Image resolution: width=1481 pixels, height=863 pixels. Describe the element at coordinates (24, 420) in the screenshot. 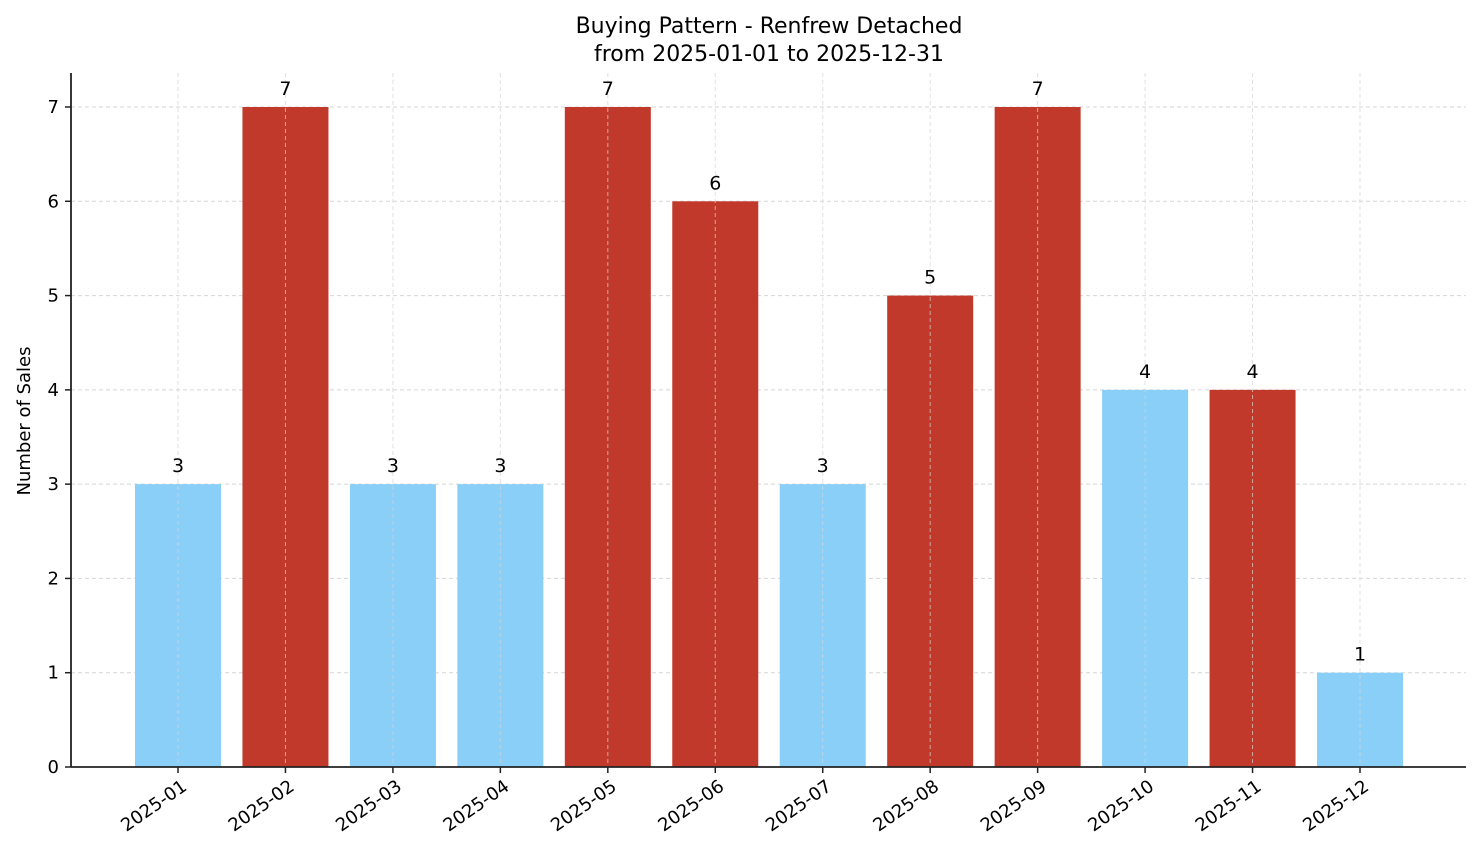

I see `y-axis-label: Number of Sales` at that location.